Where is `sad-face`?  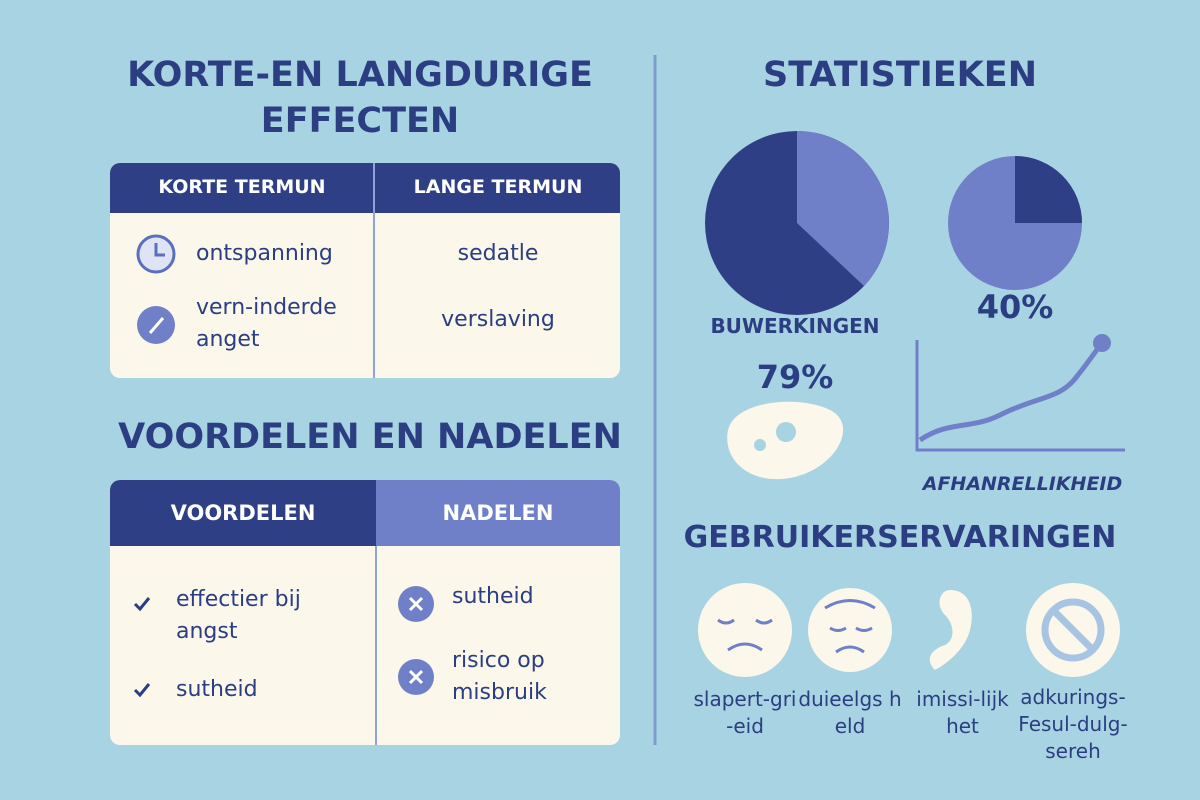
sad-face is located at coordinates (745, 630).